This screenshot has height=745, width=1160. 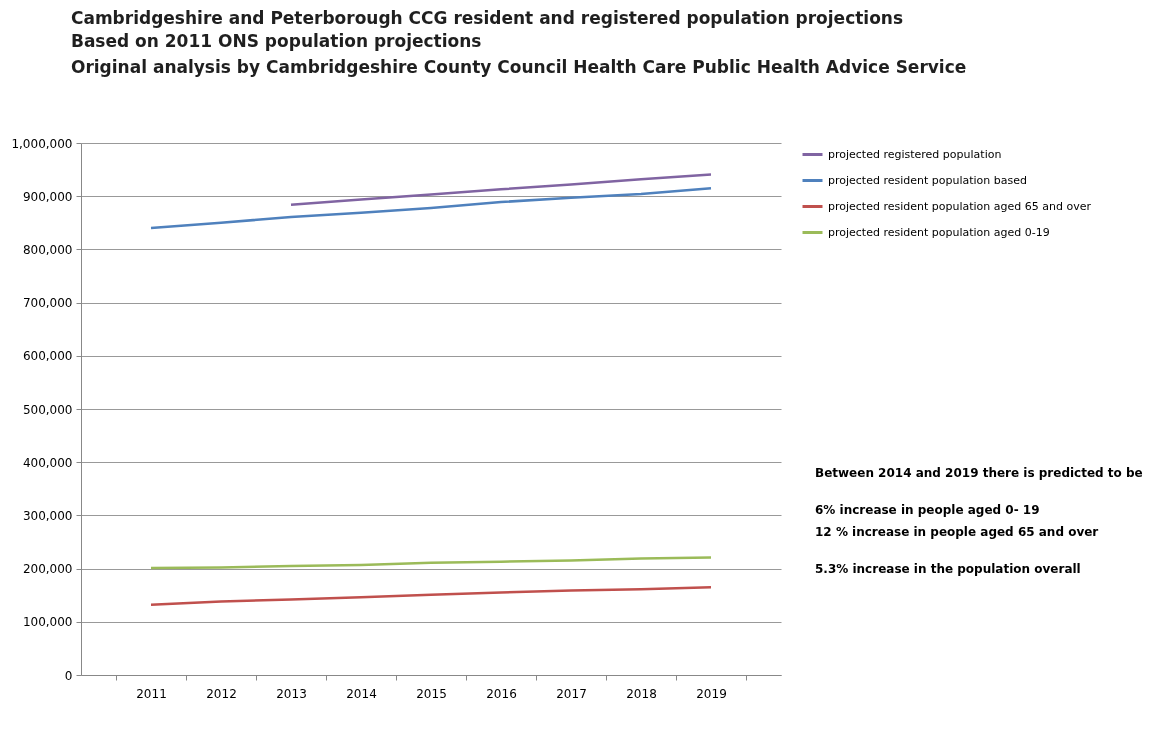 What do you see at coordinates (221, 693) in the screenshot?
I see `x-tick-label: 2012` at bounding box center [221, 693].